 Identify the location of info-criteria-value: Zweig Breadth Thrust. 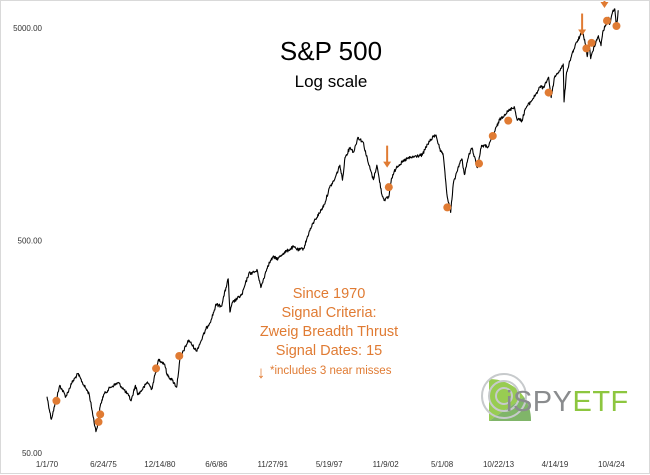
(329, 332).